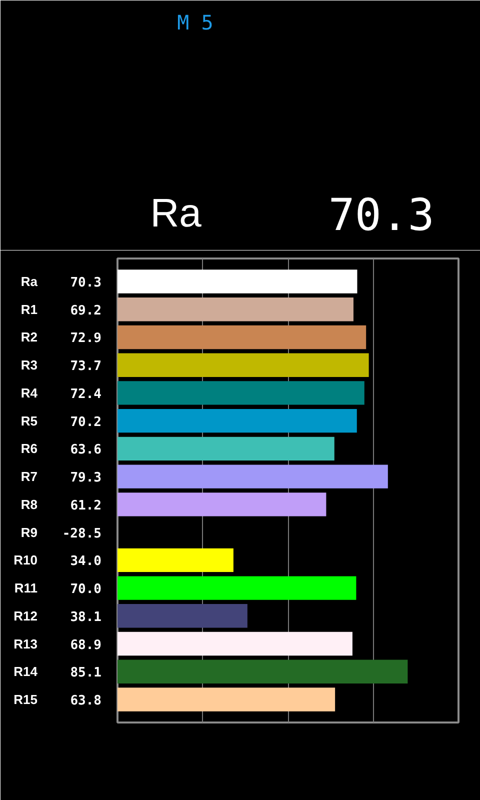 The height and width of the screenshot is (800, 480). I want to click on data-label: 38.1, so click(86, 617).